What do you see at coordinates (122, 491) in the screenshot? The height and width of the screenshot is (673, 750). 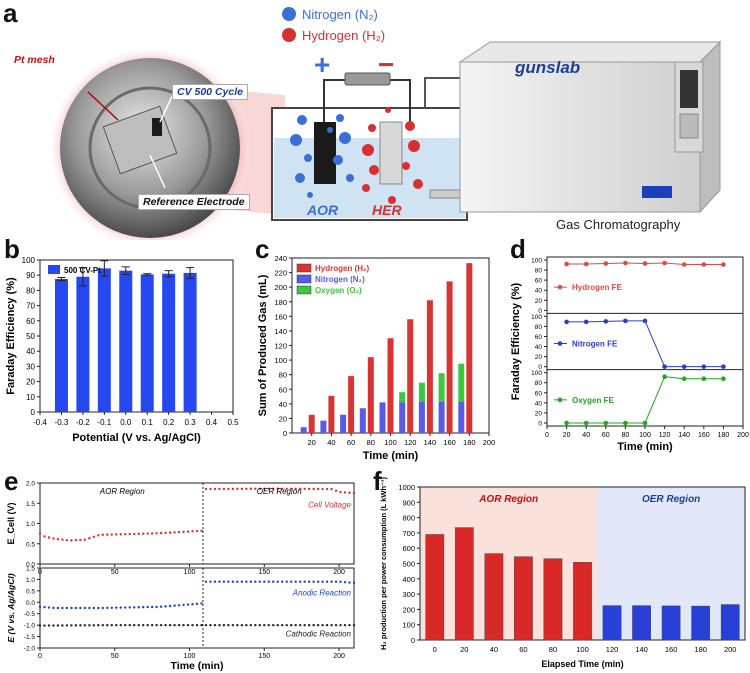 I see `aor-region-label: AOR Region` at bounding box center [122, 491].